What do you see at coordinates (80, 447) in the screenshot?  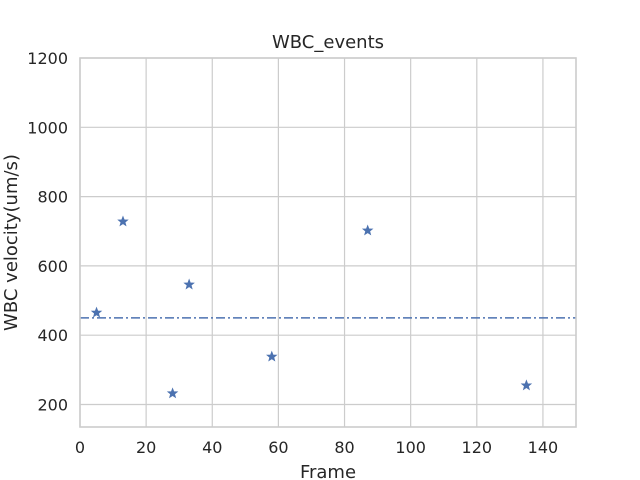 I see `x-tick-label: 0` at bounding box center [80, 447].